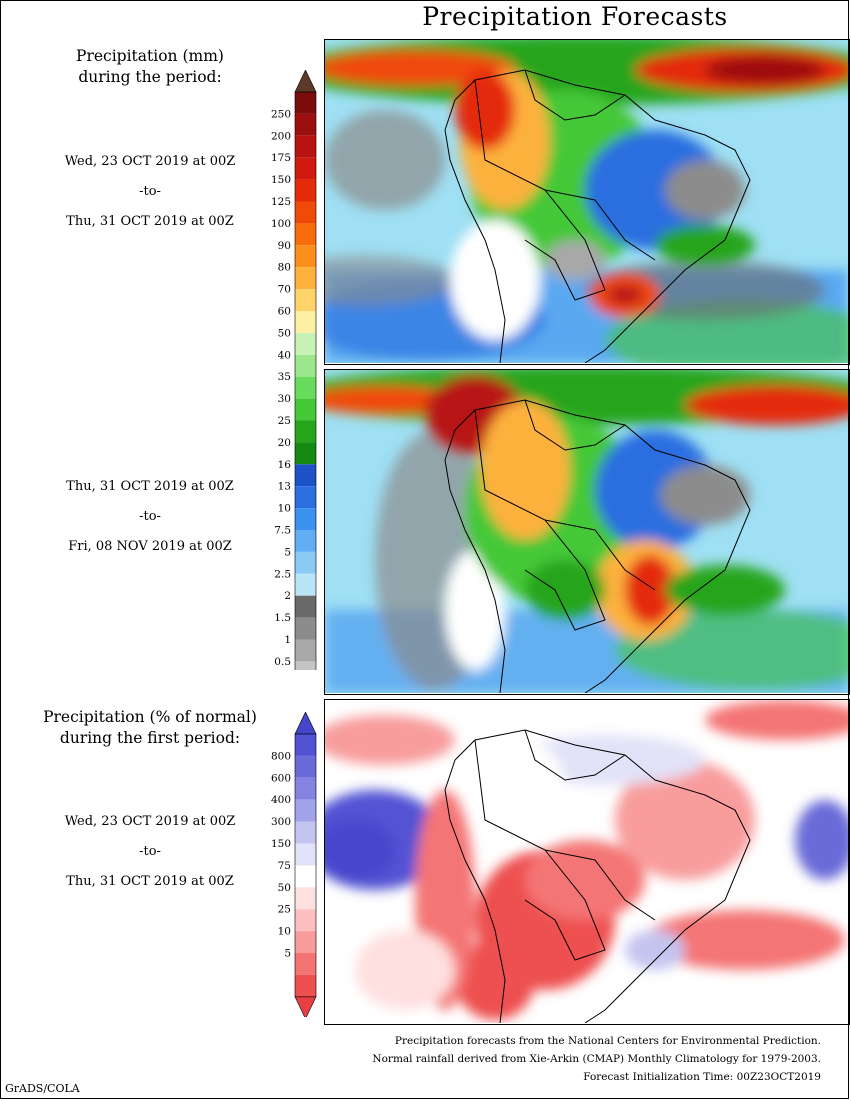  Describe the element at coordinates (284, 290) in the screenshot. I see `colorbar-mm-tick-label: 70` at that location.